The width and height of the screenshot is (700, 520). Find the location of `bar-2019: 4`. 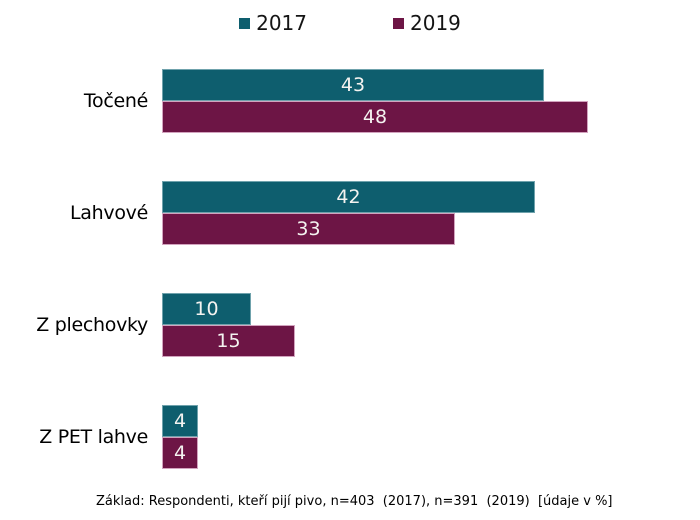

bar-2019: 4 is located at coordinates (180, 453).